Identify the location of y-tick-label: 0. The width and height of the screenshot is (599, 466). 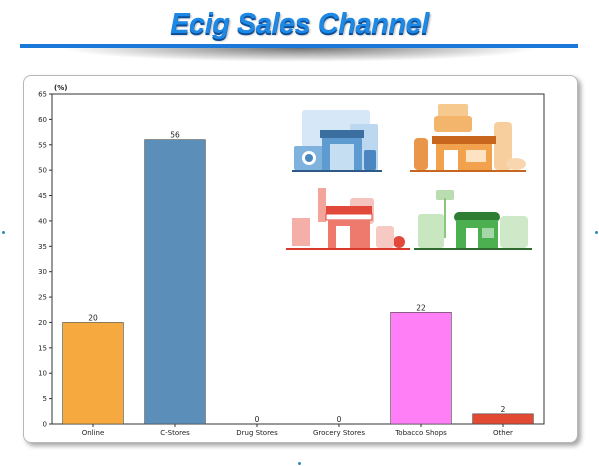
(45, 425).